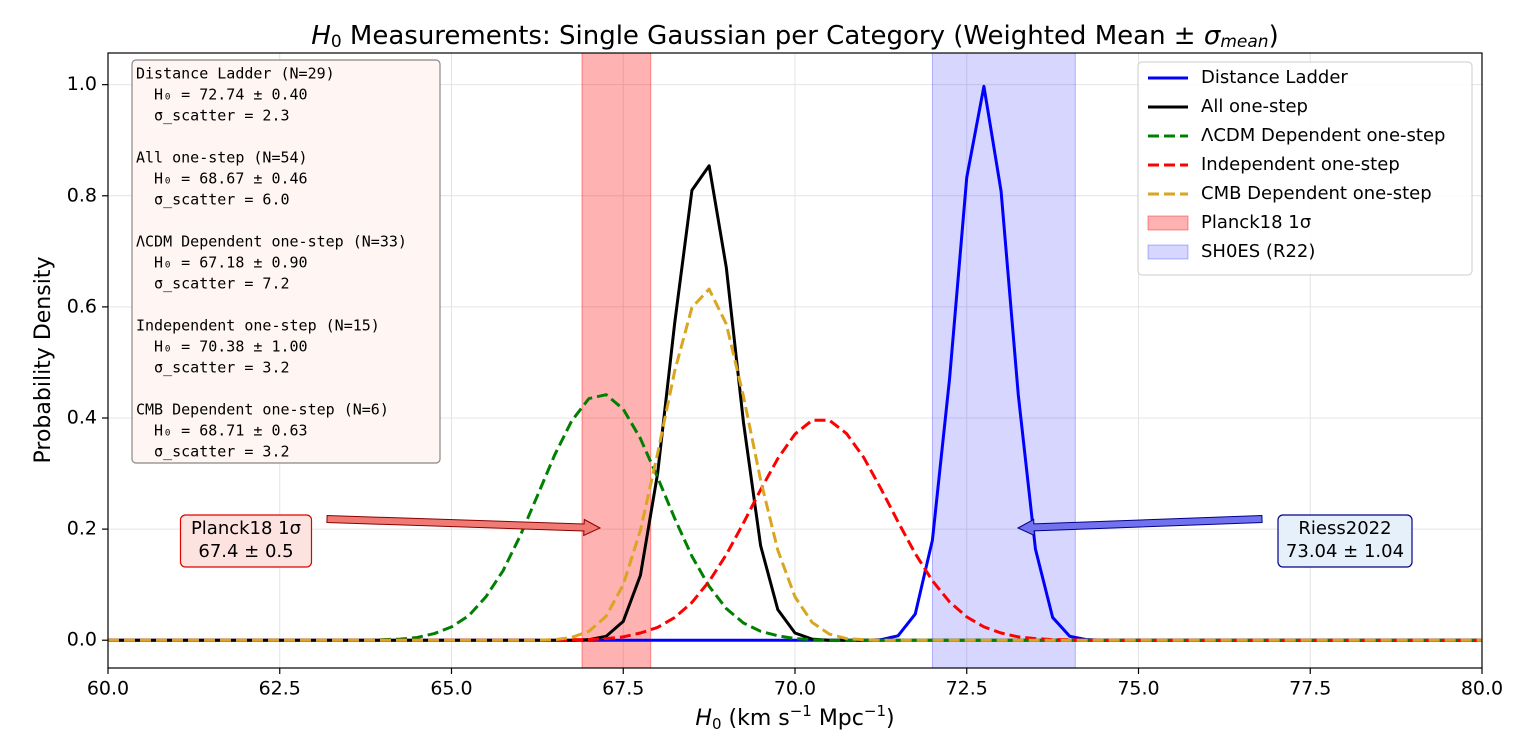 This screenshot has height=754, width=1536. Describe the element at coordinates (623, 689) in the screenshot. I see `x-tick-label: 67.5` at that location.